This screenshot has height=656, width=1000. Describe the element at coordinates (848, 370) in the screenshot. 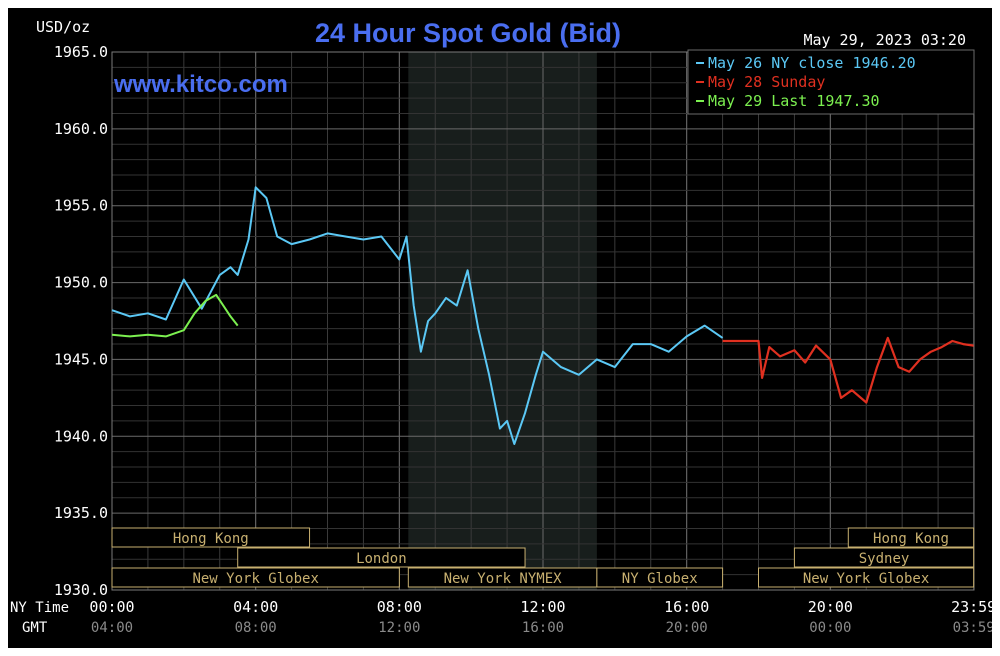

I see `series-line-may28` at that location.